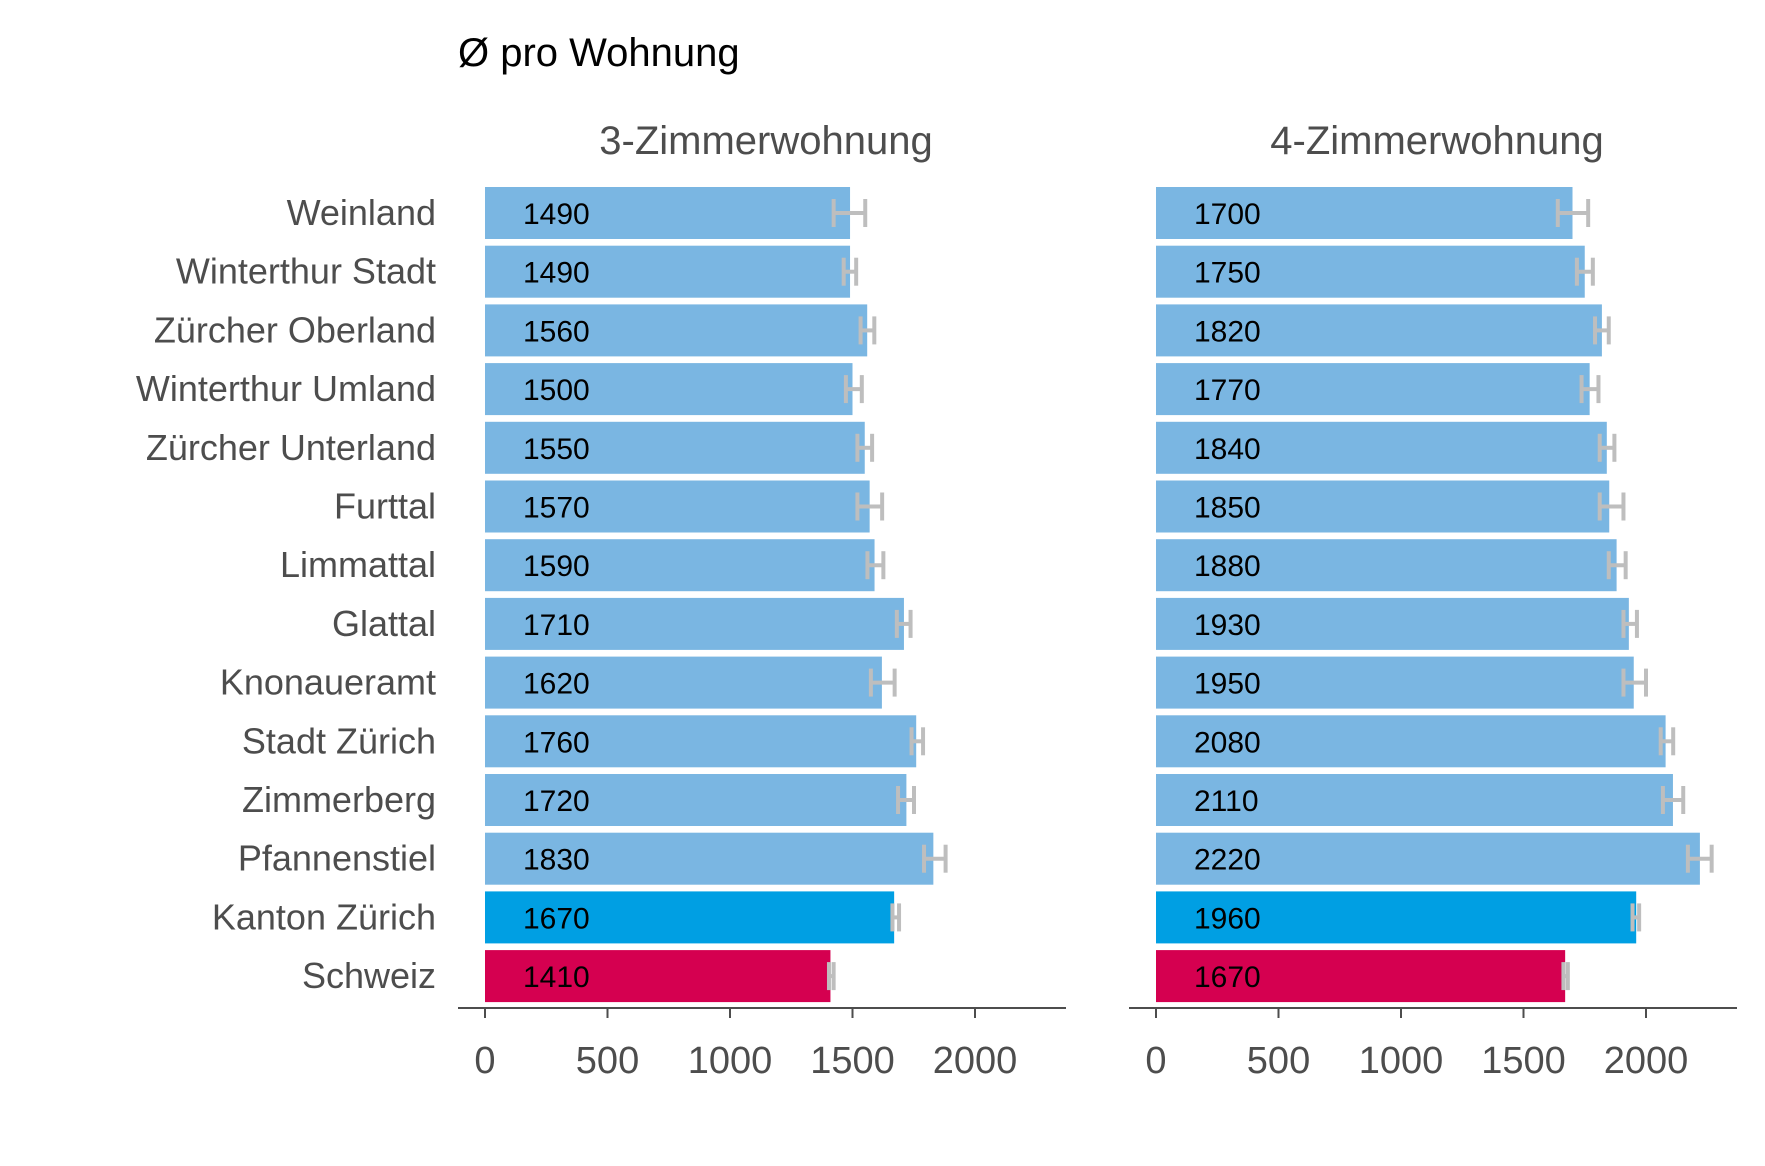  I want to click on category-label: Zürcher Unterland, so click(291, 447).